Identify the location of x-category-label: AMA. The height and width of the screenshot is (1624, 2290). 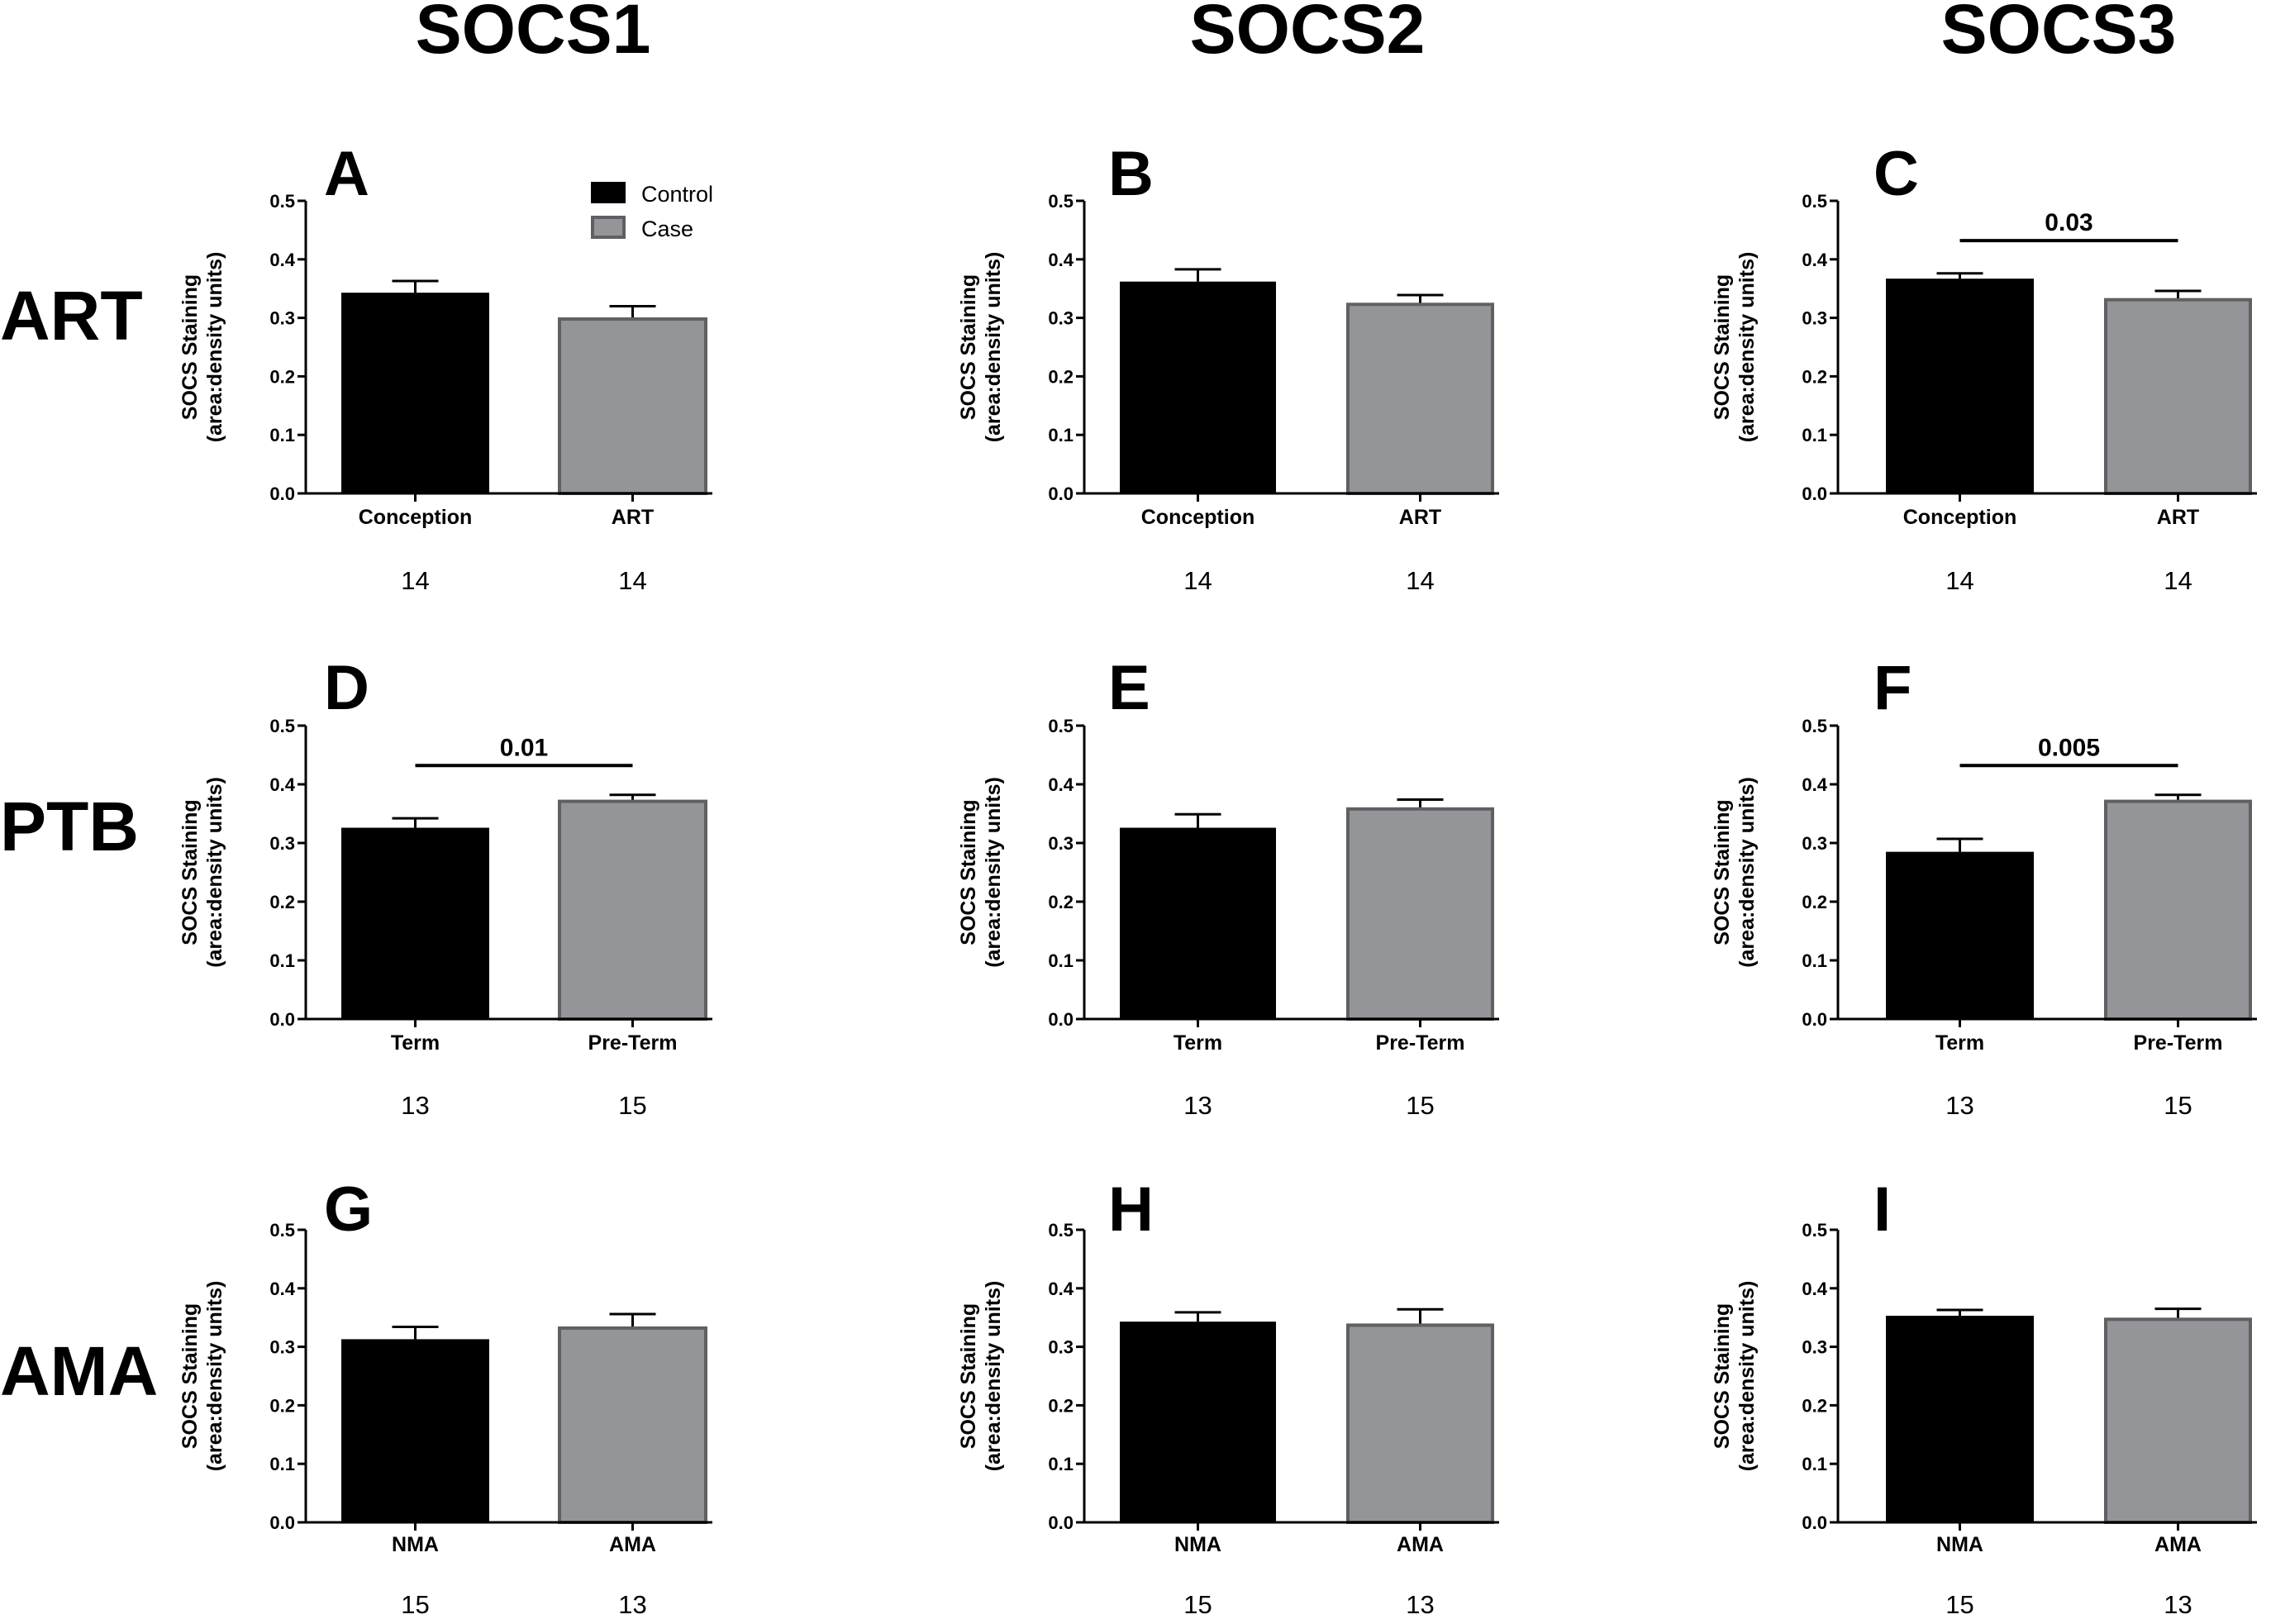
(633, 1544).